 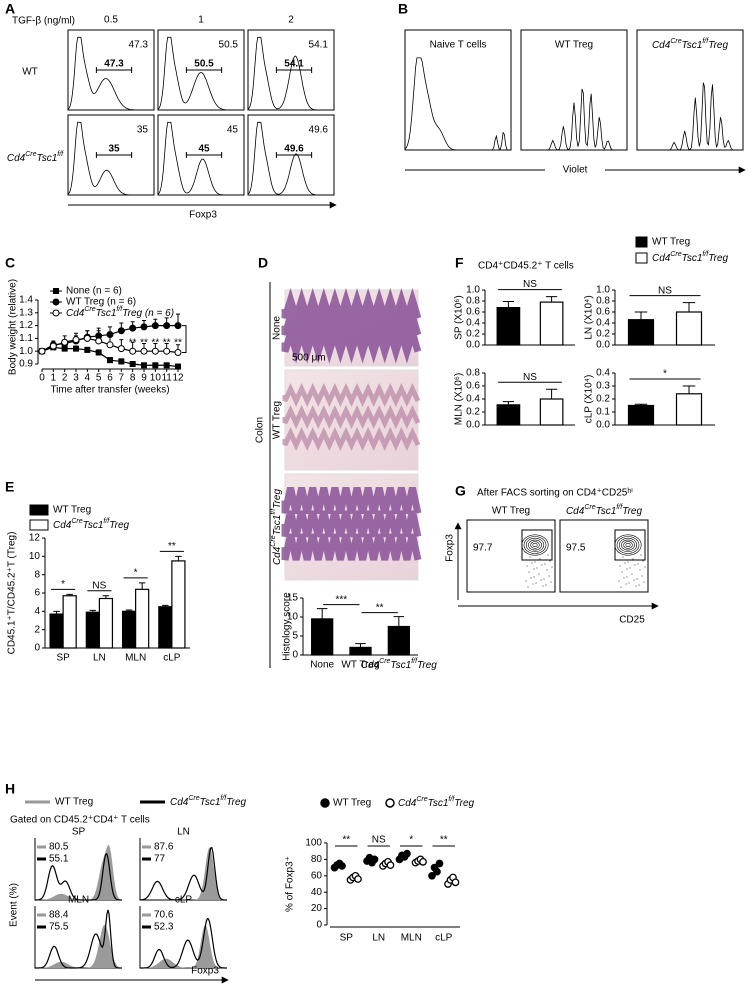 What do you see at coordinates (26, 325) in the screenshot?
I see `y-tick-label: 1.2` at bounding box center [26, 325].